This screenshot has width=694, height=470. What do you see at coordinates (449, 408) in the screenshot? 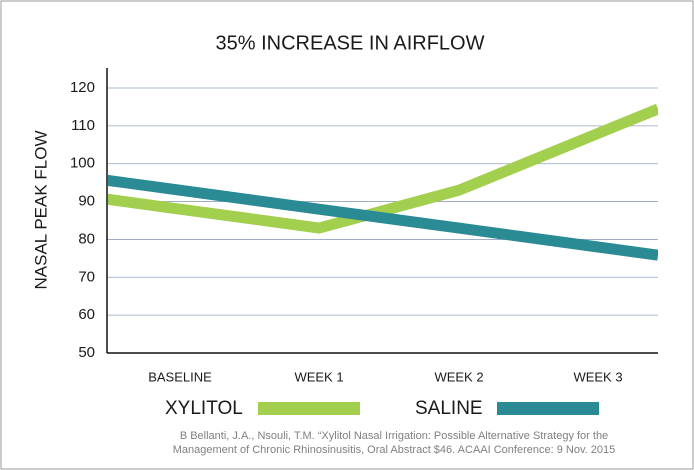
I see `legend-label: SALINE` at bounding box center [449, 408].